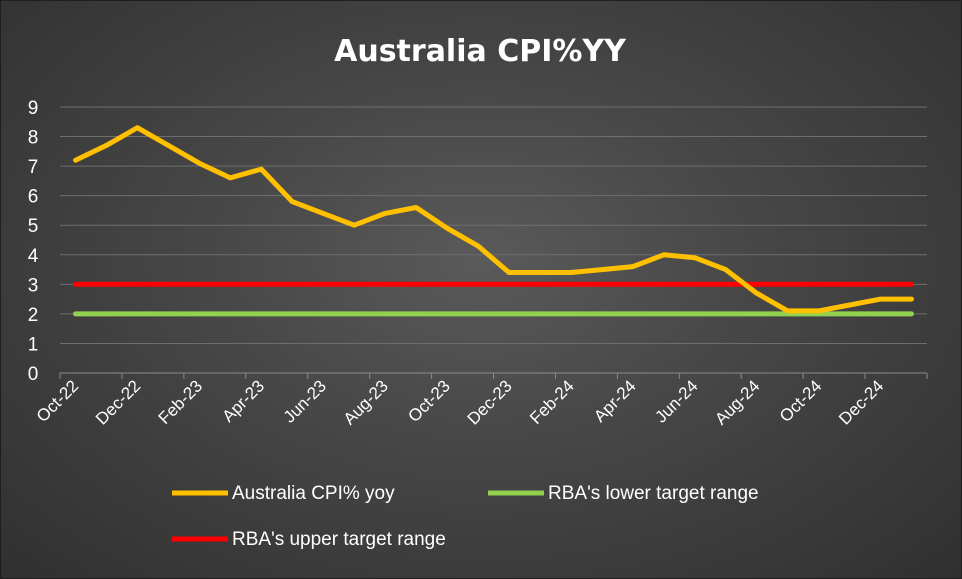  I want to click on chart-title: Australia CPI%YY, so click(480, 51).